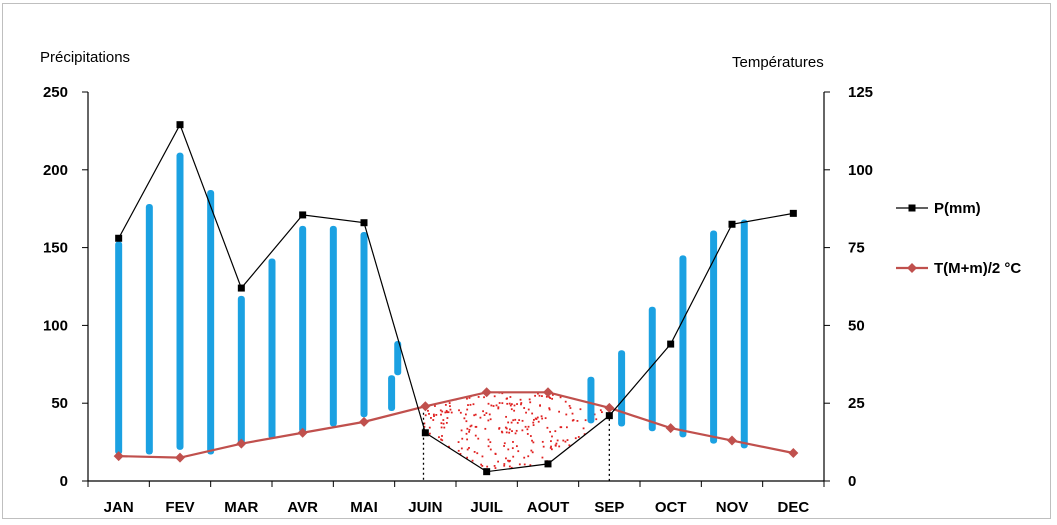 The width and height of the screenshot is (1057, 525). I want to click on temperature-point, so click(241, 443).